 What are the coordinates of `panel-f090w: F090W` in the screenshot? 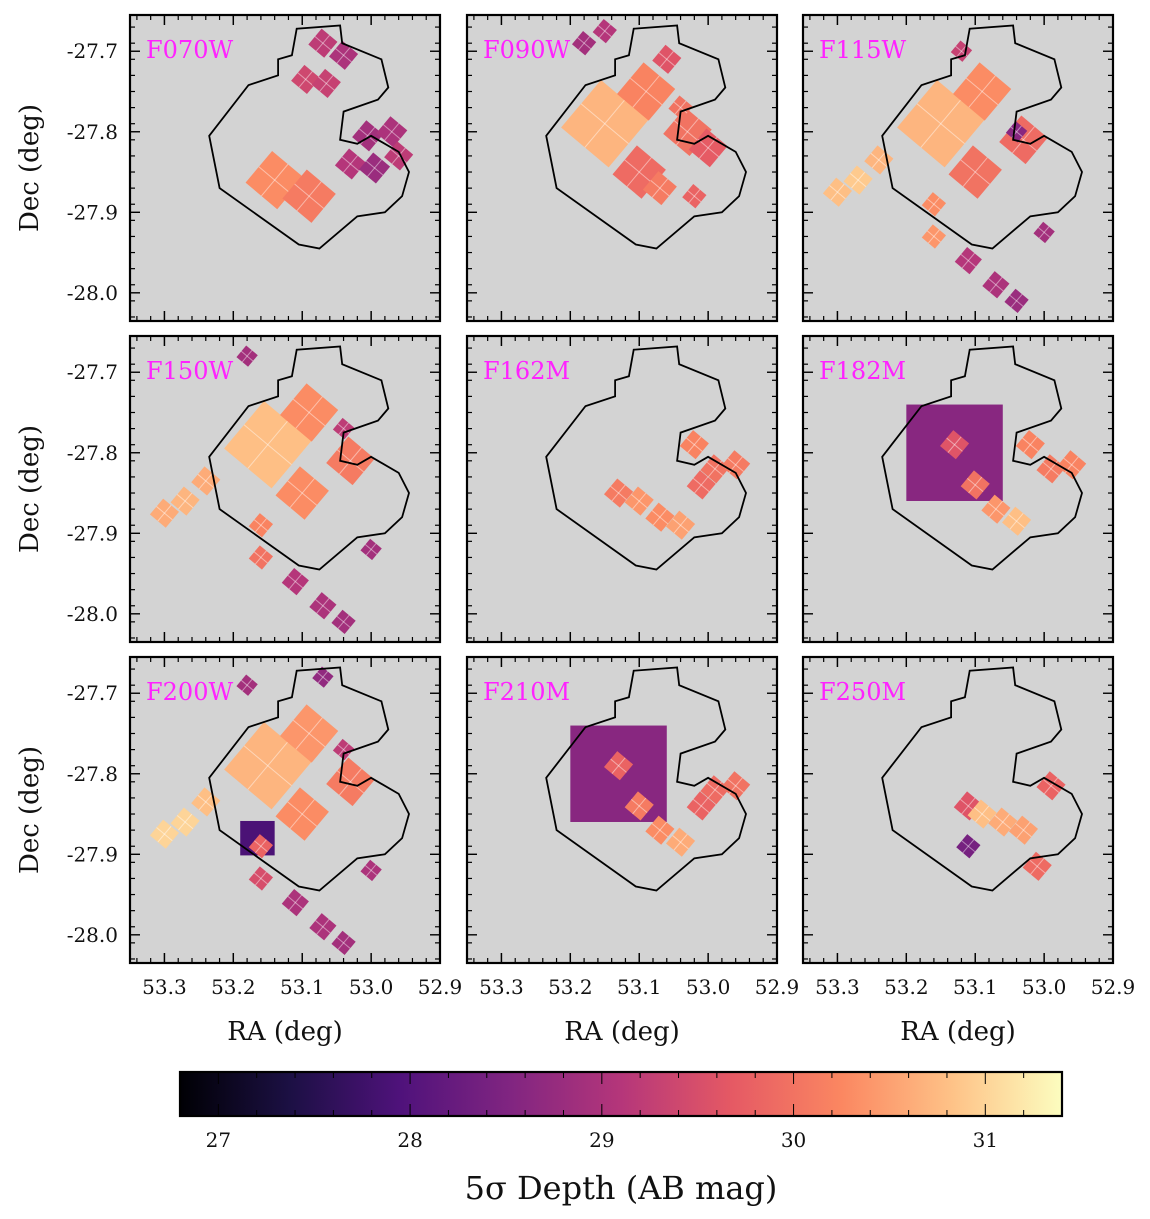 It's located at (622, 168).